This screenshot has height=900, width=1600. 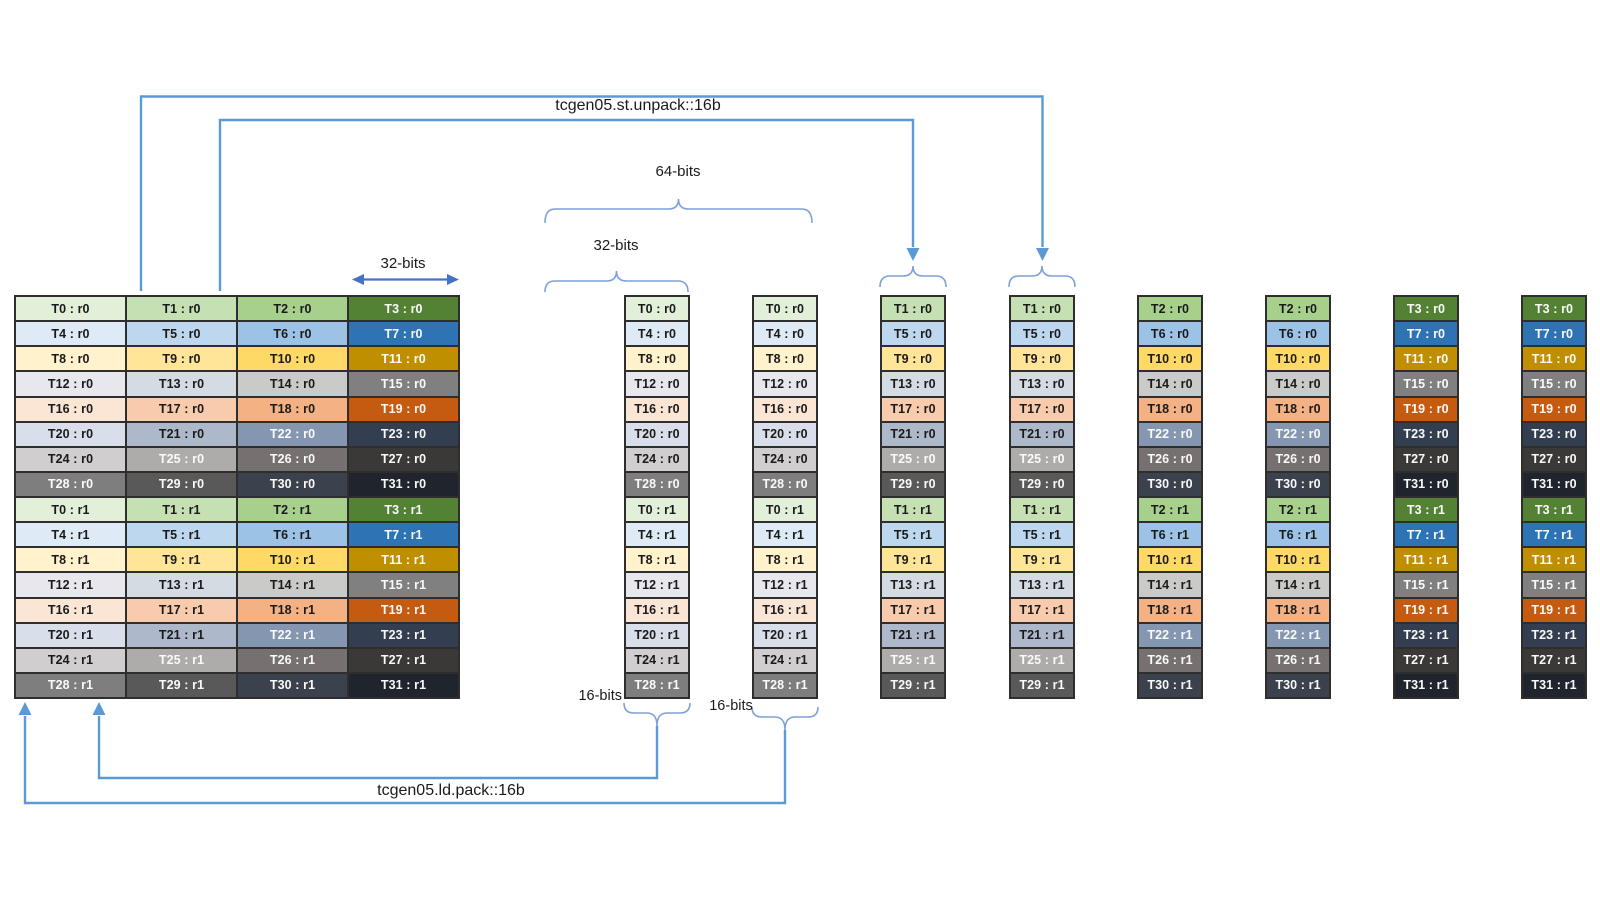 What do you see at coordinates (292, 359) in the screenshot?
I see `matrix-cell: T10 : r0` at bounding box center [292, 359].